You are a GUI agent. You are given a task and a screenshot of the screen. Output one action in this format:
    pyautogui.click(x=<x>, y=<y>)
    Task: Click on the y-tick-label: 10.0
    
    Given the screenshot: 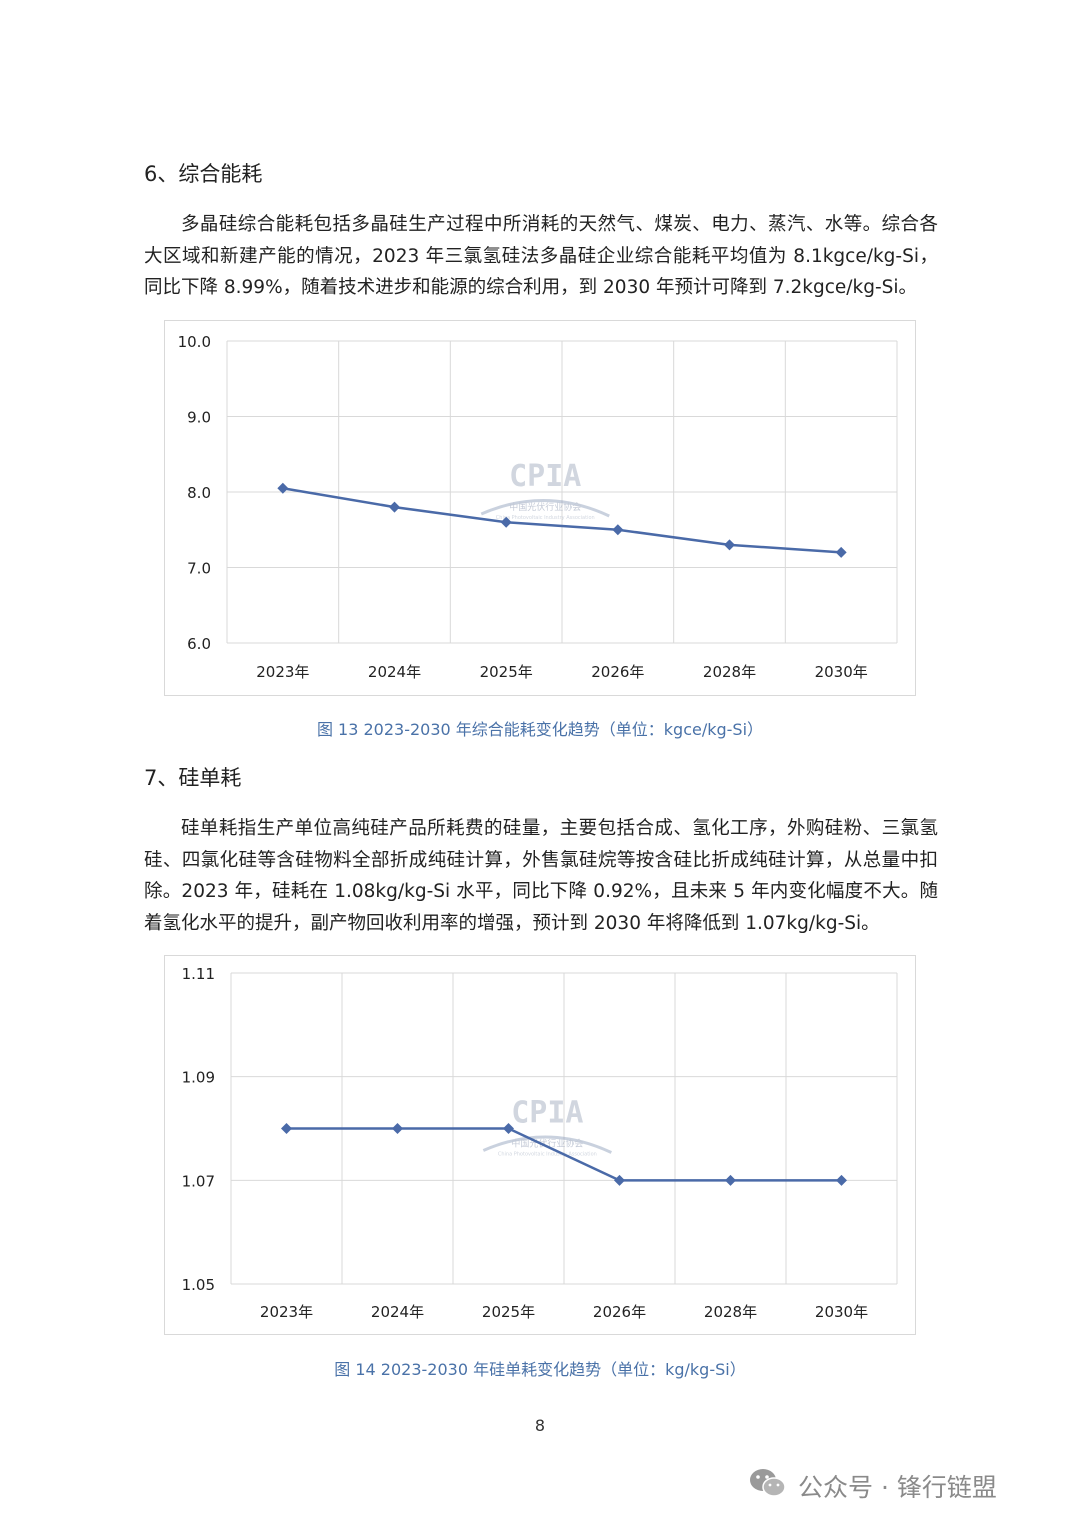 What is the action you would take?
    pyautogui.click(x=194, y=342)
    